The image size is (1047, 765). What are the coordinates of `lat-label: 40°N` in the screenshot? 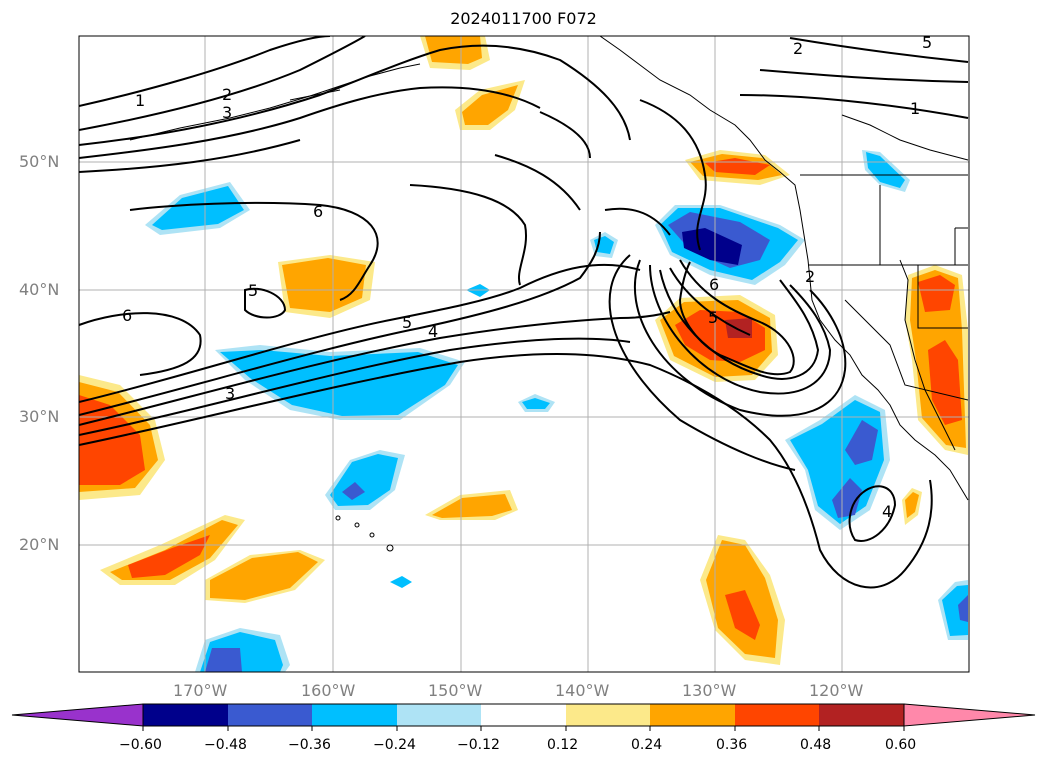 It's located at (39, 289).